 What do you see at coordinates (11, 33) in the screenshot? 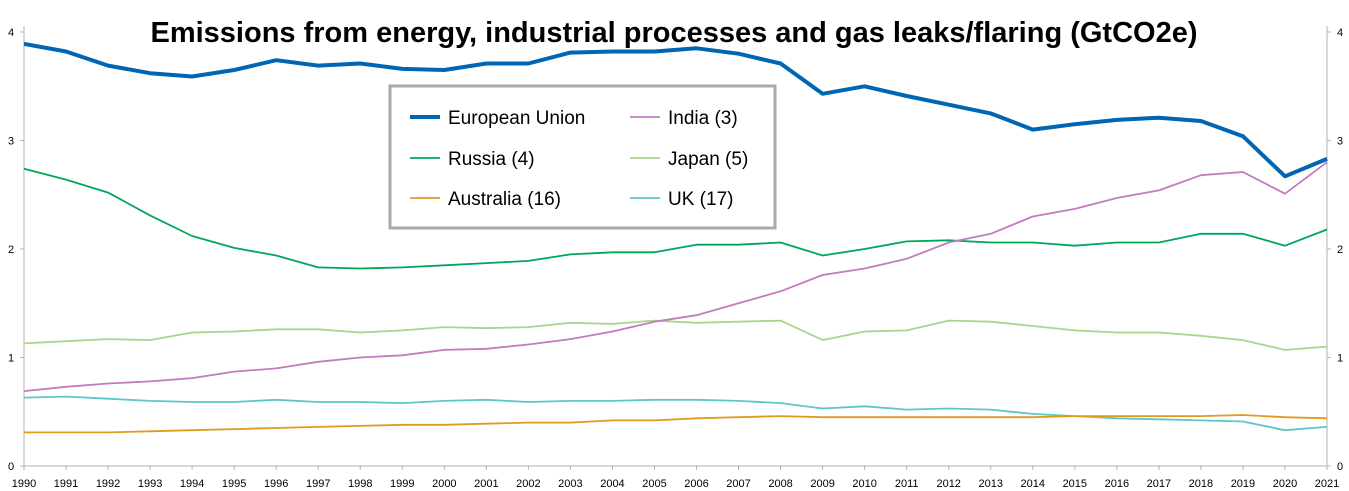
I see `y-tick-label: 4` at bounding box center [11, 33].